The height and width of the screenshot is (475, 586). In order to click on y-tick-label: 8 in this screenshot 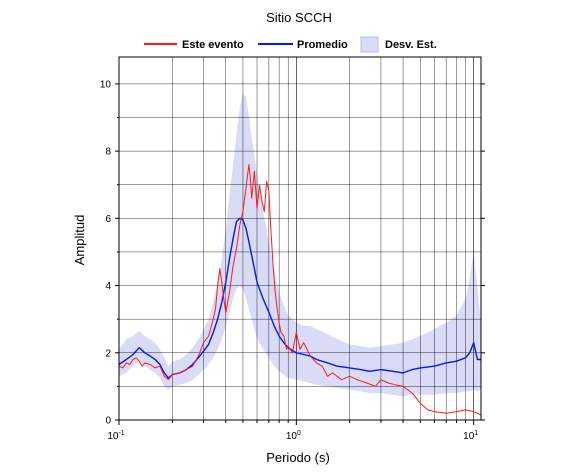, I will do `click(108, 152)`.